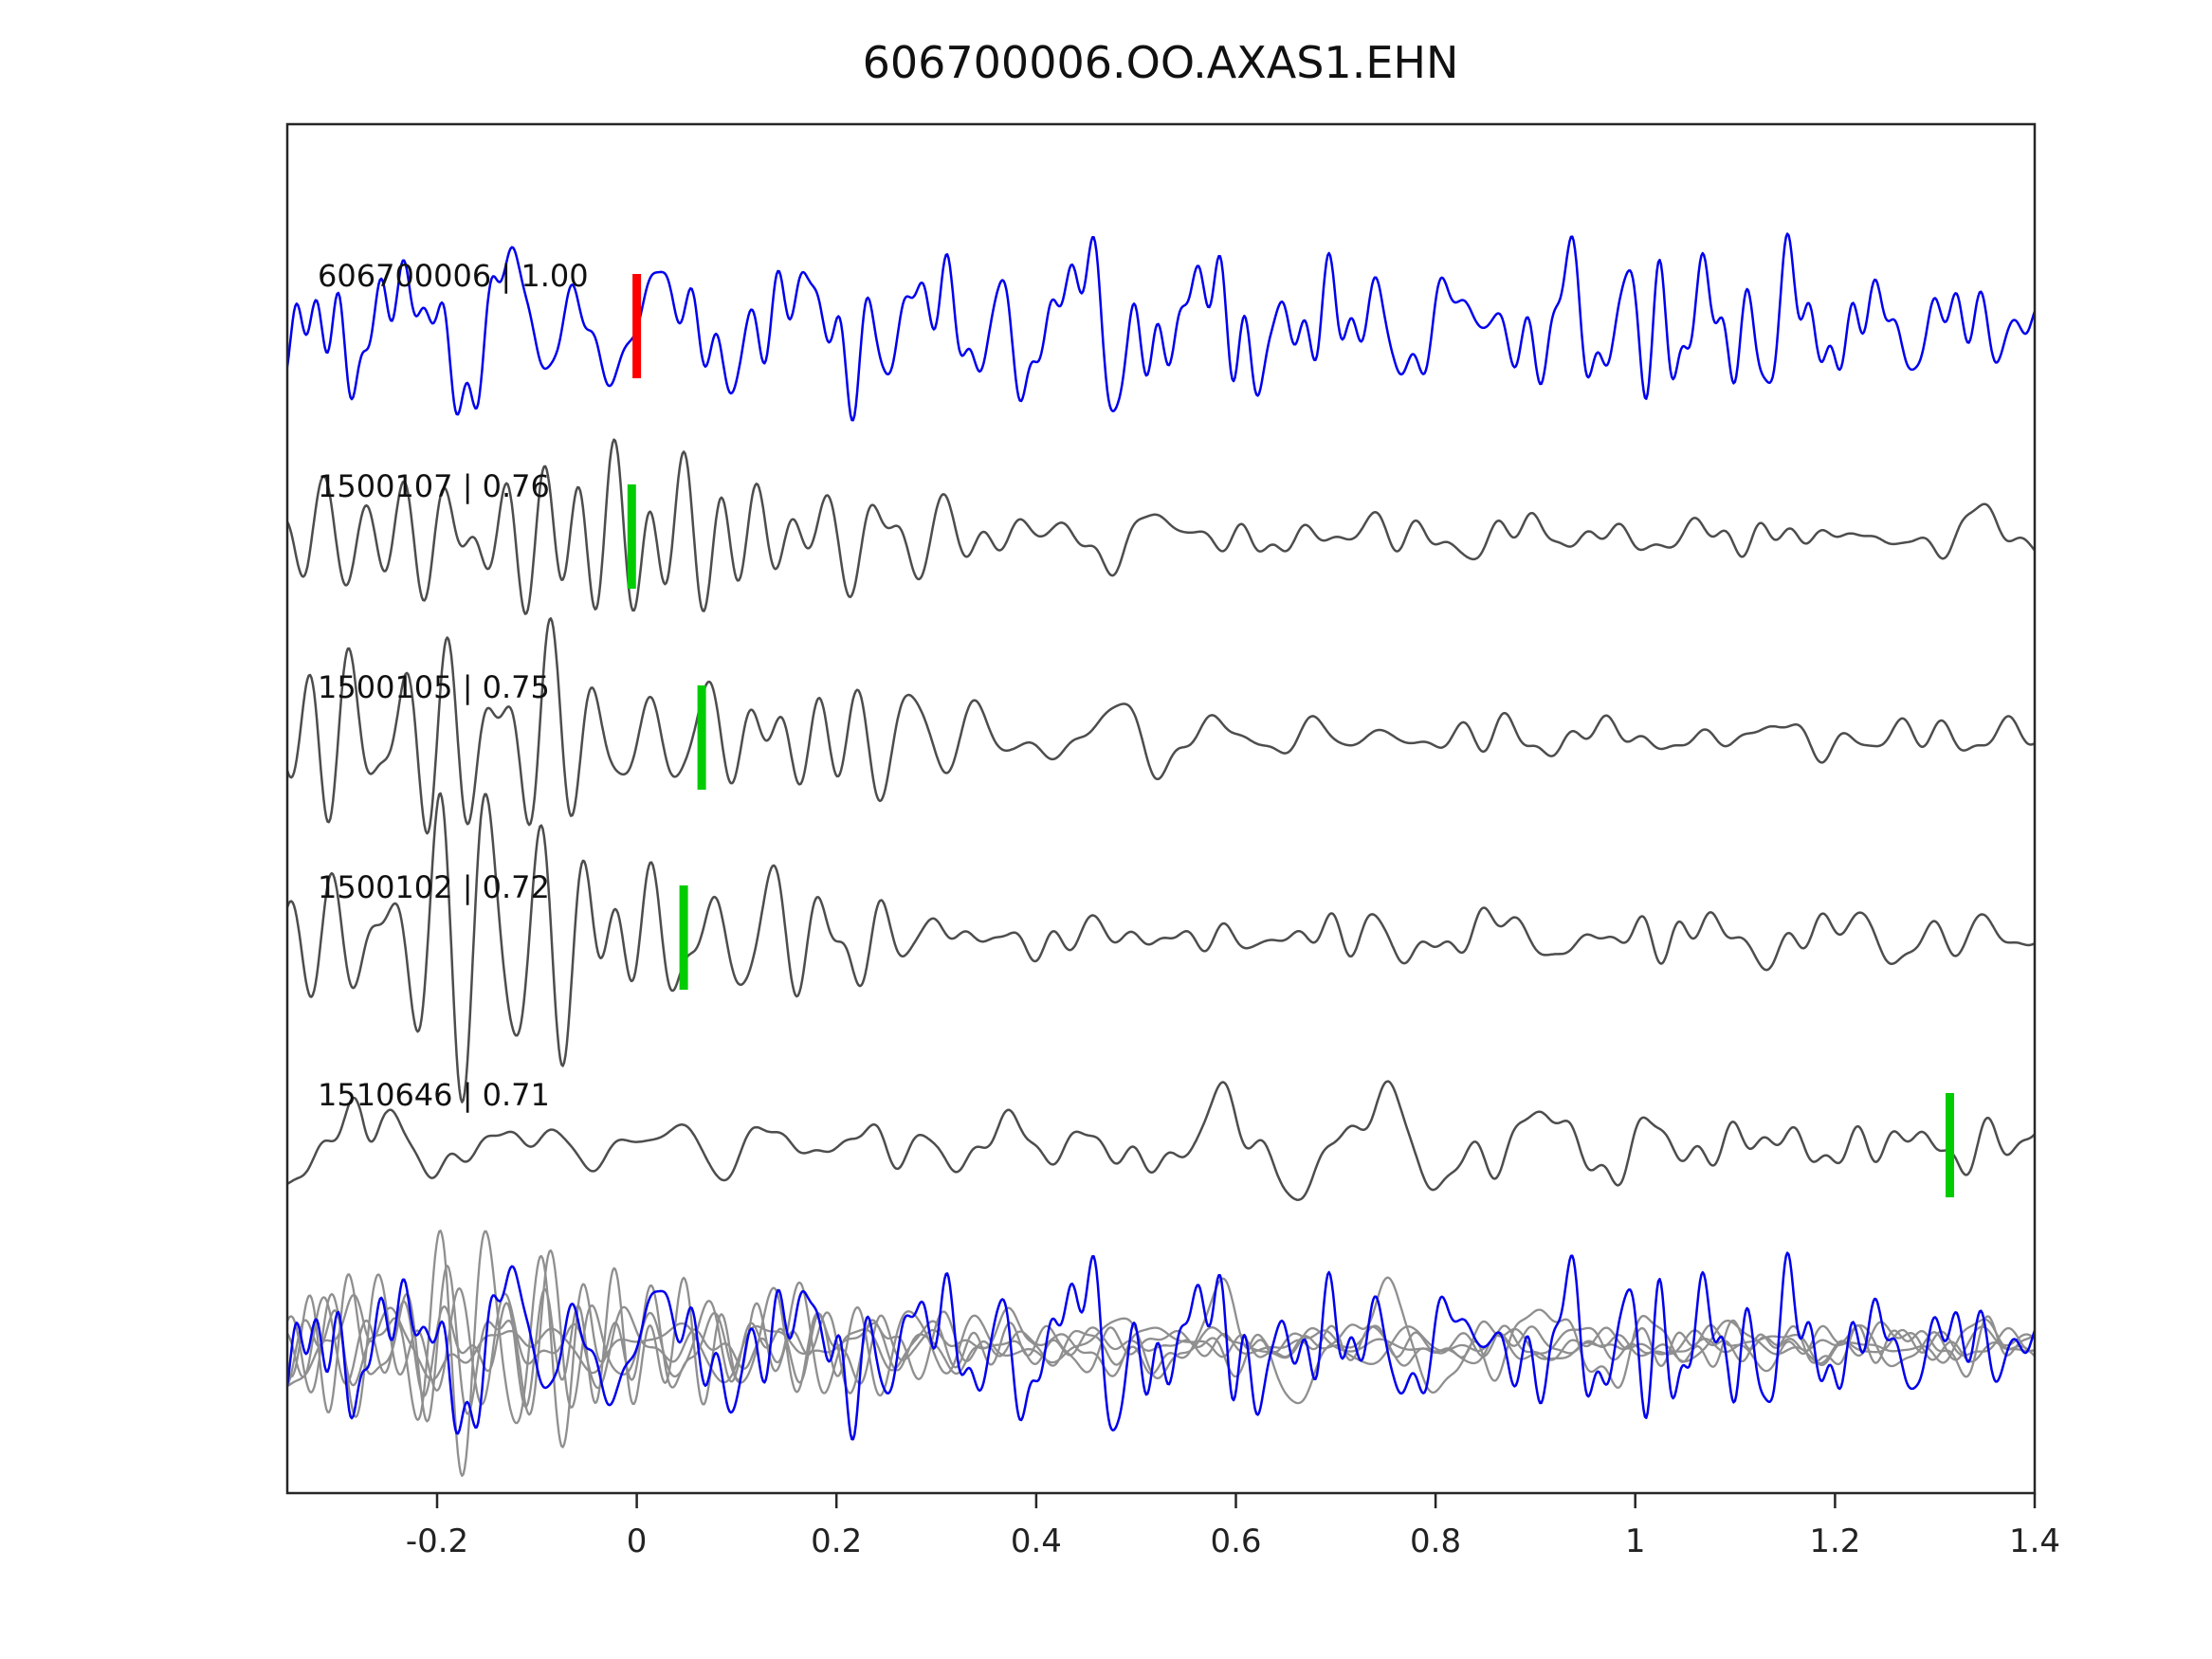 The width and height of the screenshot is (2212, 1659). What do you see at coordinates (637, 1541) in the screenshot?
I see `x-tick-label: 0` at bounding box center [637, 1541].